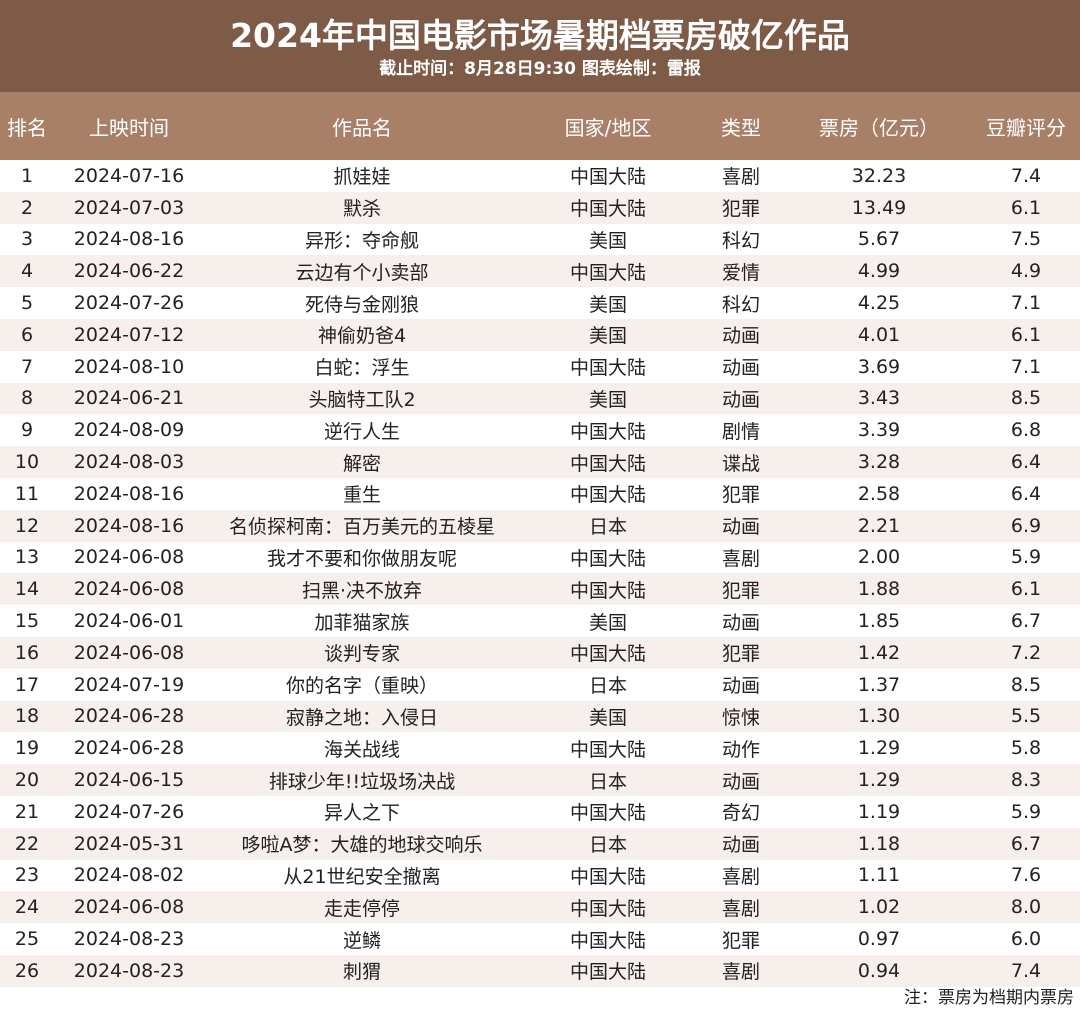 This screenshot has height=1010, width=1080. Describe the element at coordinates (129, 716) in the screenshot. I see `table-cell: 2024-06-28` at that location.